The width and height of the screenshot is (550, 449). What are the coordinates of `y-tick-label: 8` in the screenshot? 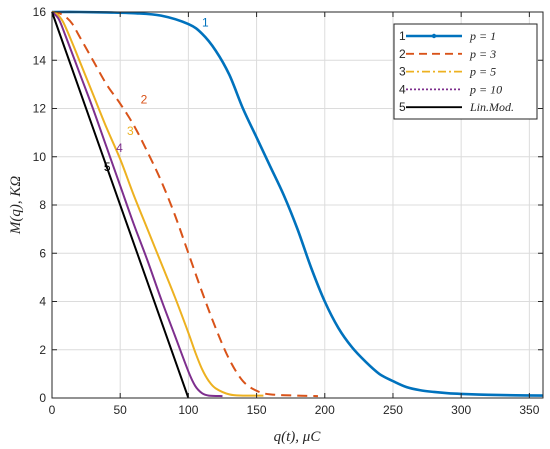 It's located at (42, 205).